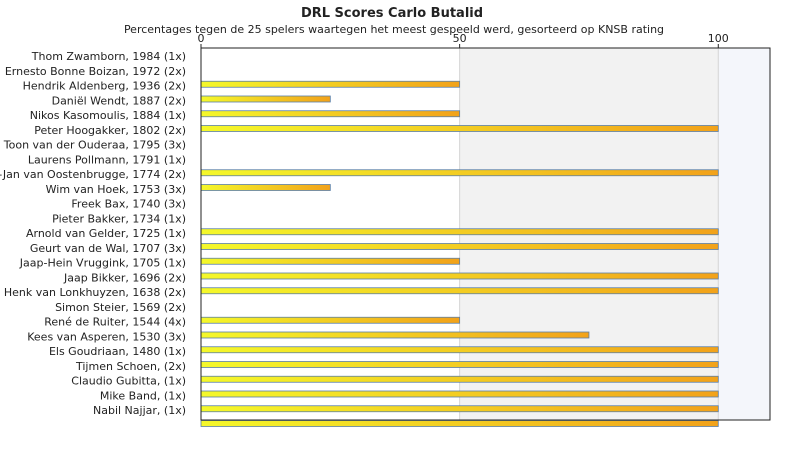 Image resolution: width=790 pixels, height=450 pixels. I want to click on category-label: Jaap-Hein Vruggink, 1705 (1x), so click(102, 263).